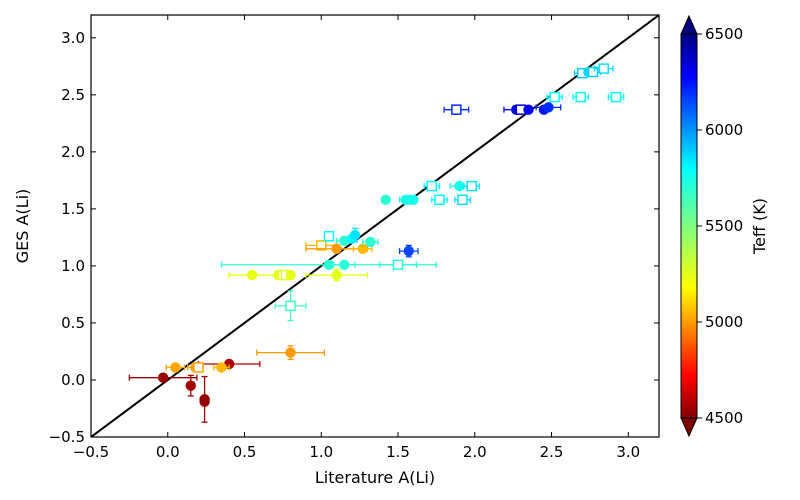 This screenshot has height=500, width=800. What do you see at coordinates (168, 452) in the screenshot?
I see `x-tick-label: 0.0` at bounding box center [168, 452].